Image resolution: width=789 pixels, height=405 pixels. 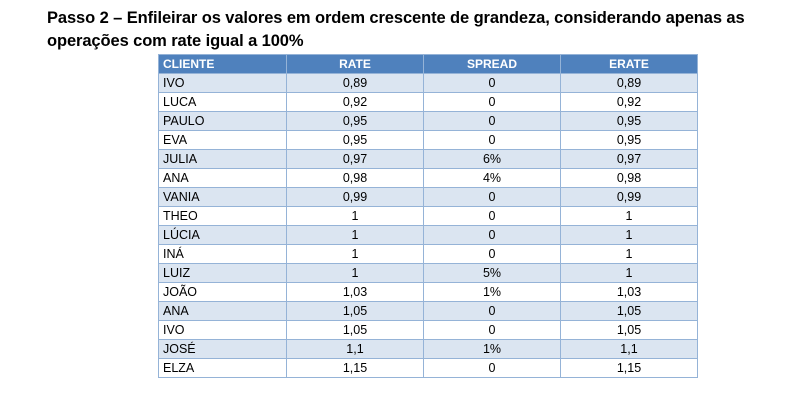 I want to click on column-header-erate: ERATE, so click(x=629, y=64).